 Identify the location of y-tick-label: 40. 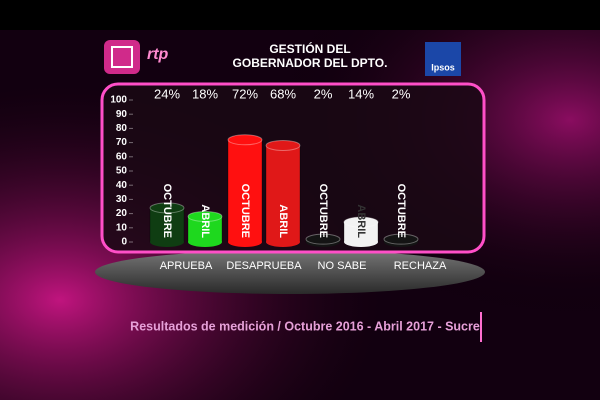
(122, 185).